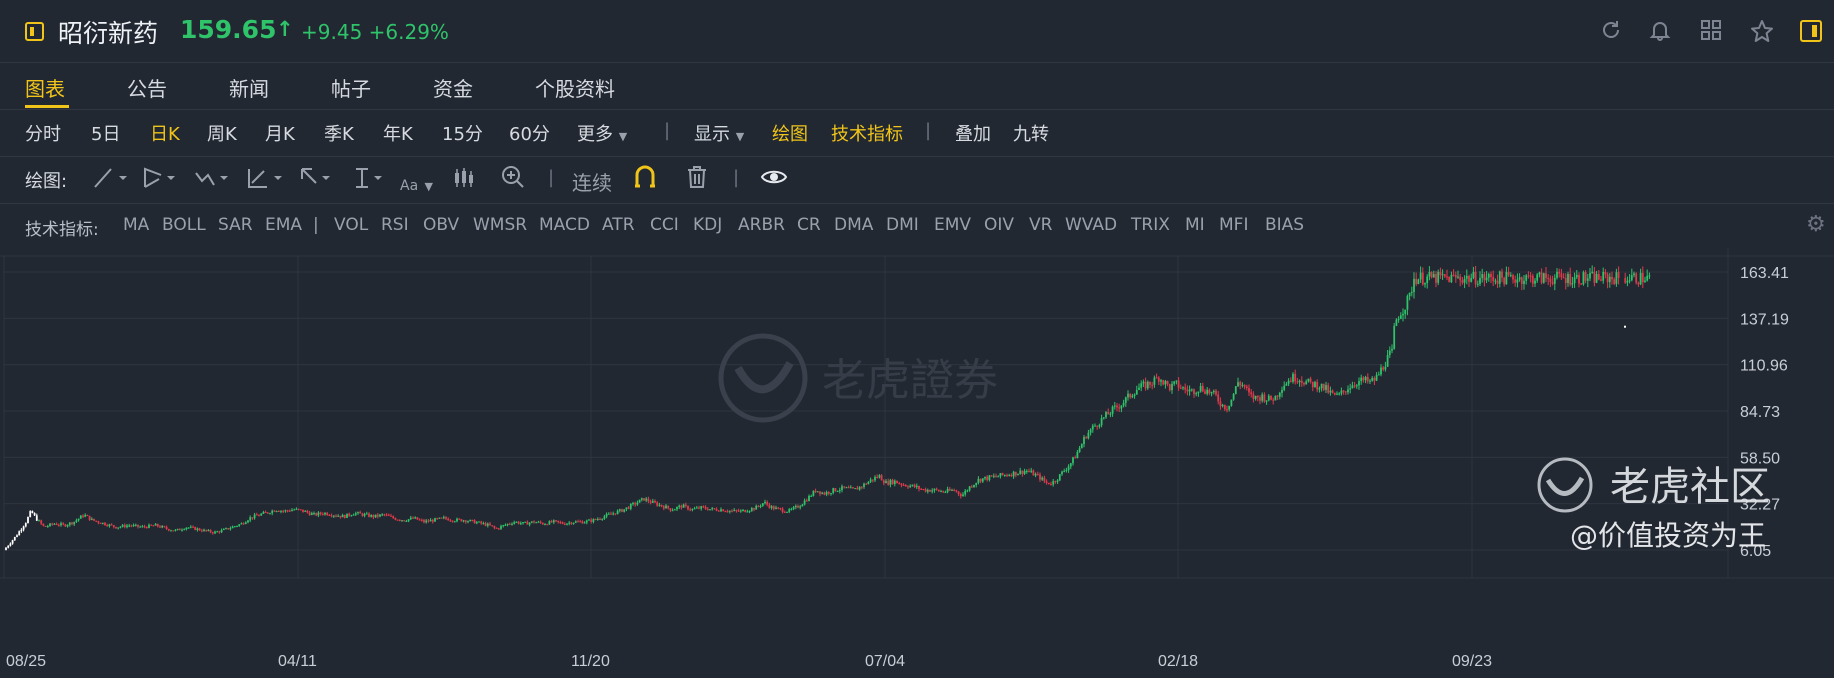  I want to click on indicator-vol: VOL, so click(351, 225).